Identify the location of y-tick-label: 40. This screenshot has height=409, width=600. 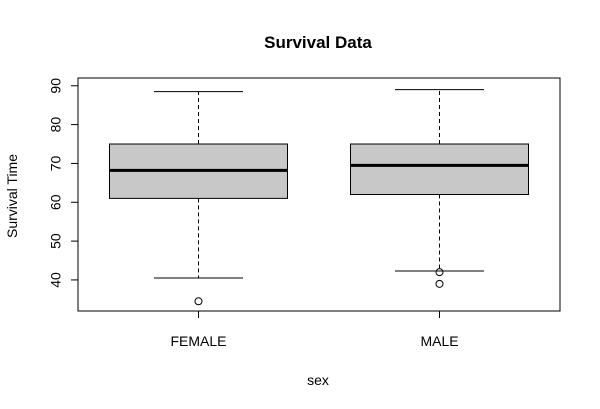
(56, 280).